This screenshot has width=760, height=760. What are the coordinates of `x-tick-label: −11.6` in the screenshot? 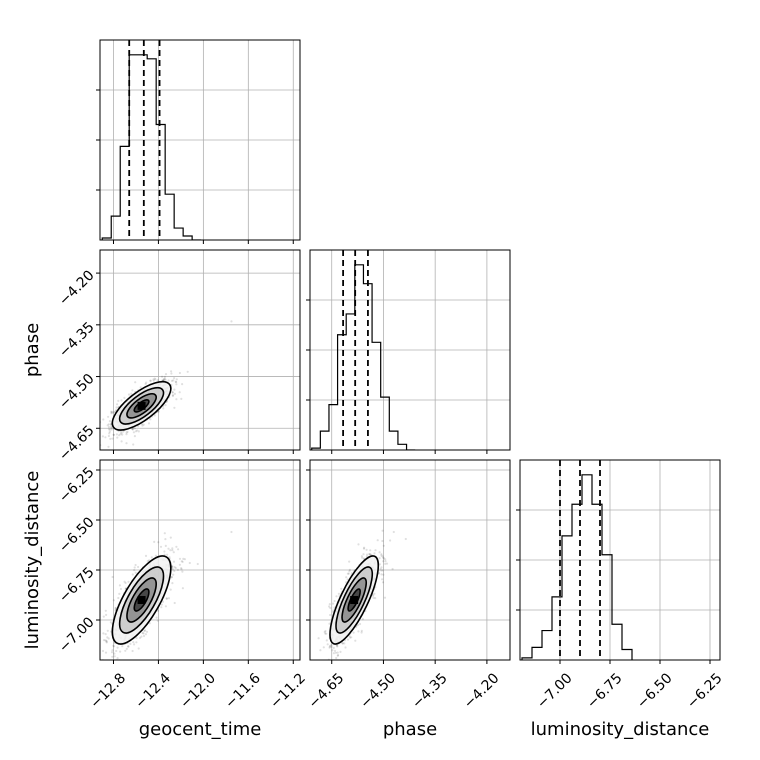 It's located at (243, 691).